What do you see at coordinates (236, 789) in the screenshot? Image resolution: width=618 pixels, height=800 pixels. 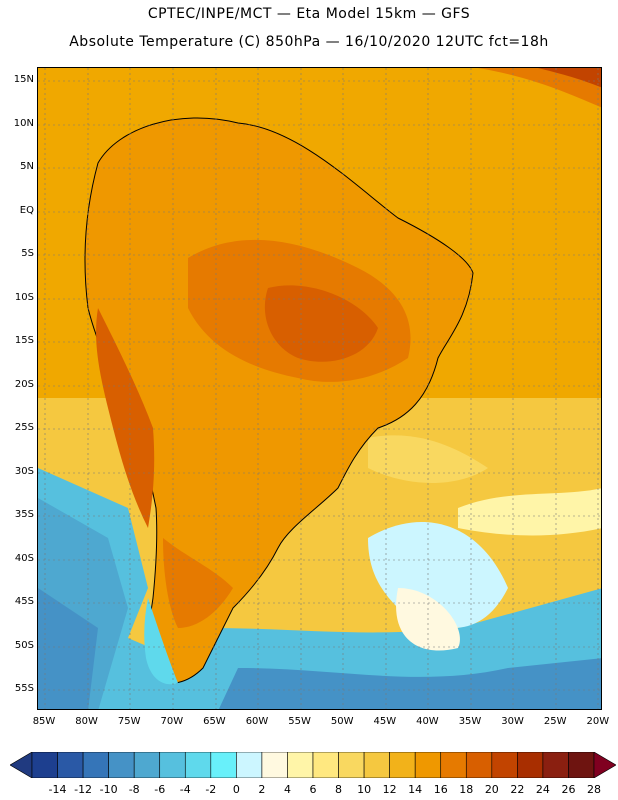 I see `colorbar-tick-label: 0` at bounding box center [236, 789].